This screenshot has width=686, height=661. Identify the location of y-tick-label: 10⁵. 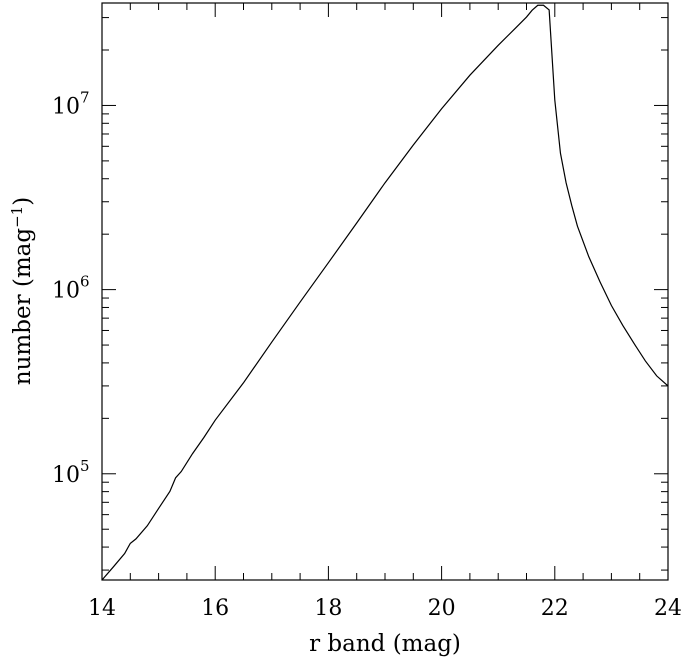
(71, 472).